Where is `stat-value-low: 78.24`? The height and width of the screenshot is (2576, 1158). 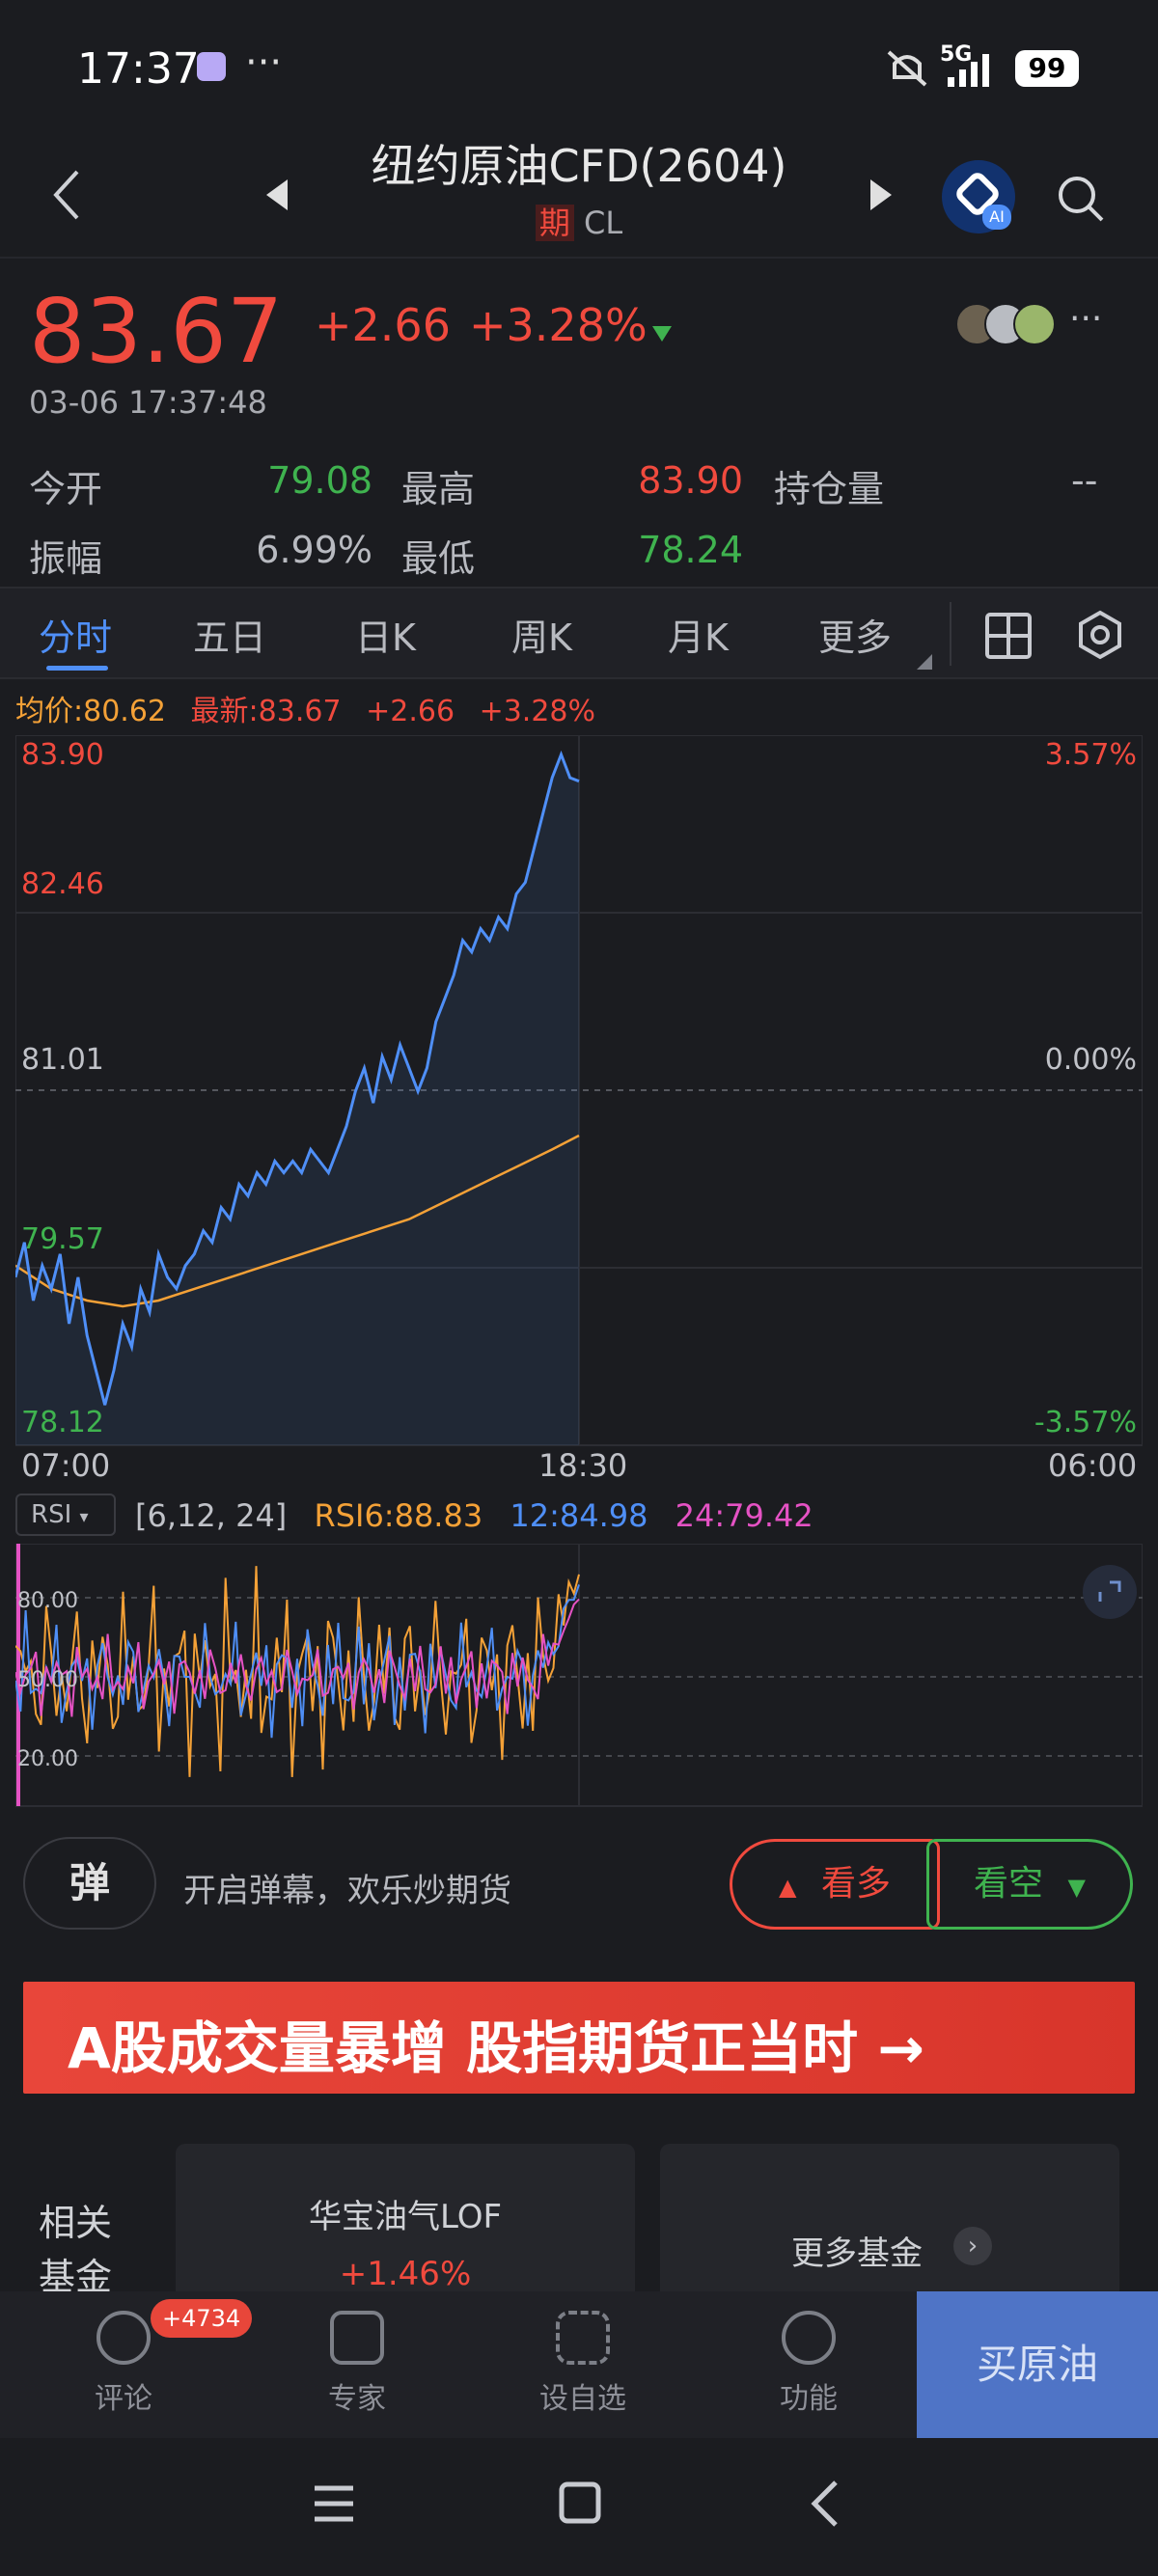 stat-value-low: 78.24 is located at coordinates (690, 550).